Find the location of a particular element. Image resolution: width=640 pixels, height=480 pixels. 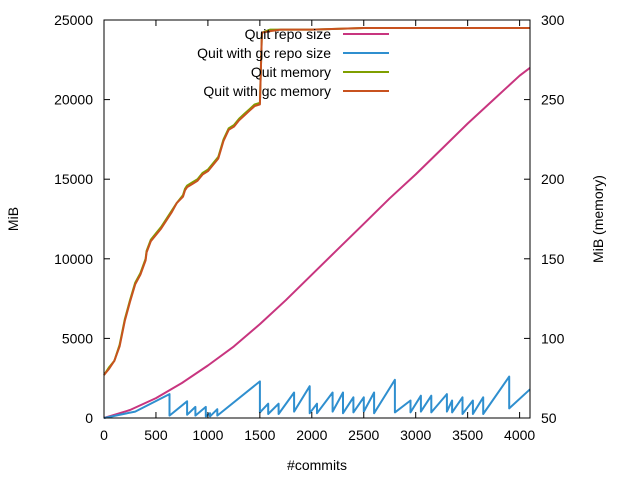

y-tick-label: 20000 is located at coordinates (73, 100).